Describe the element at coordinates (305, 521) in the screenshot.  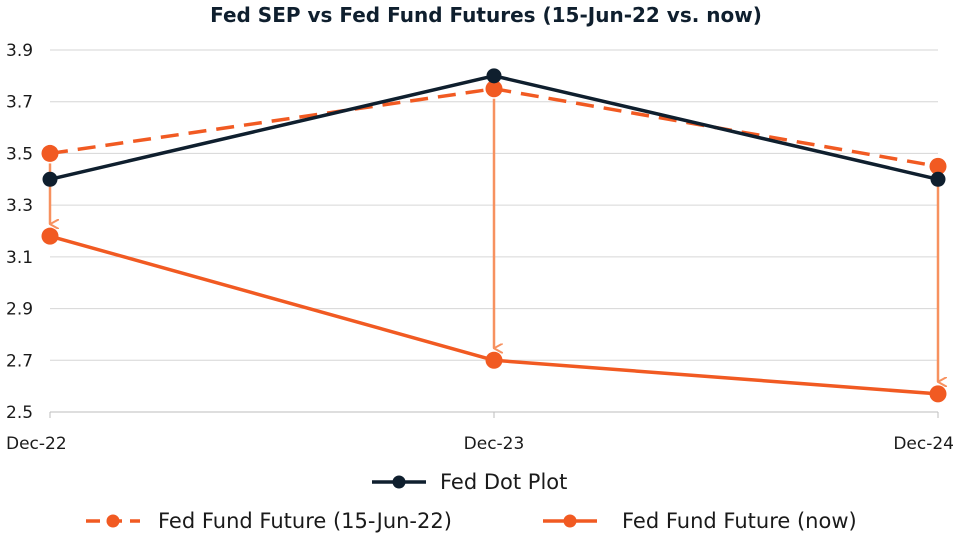
I see `legend-label-1: Fed Fund Future (15-Jun-22)` at that location.